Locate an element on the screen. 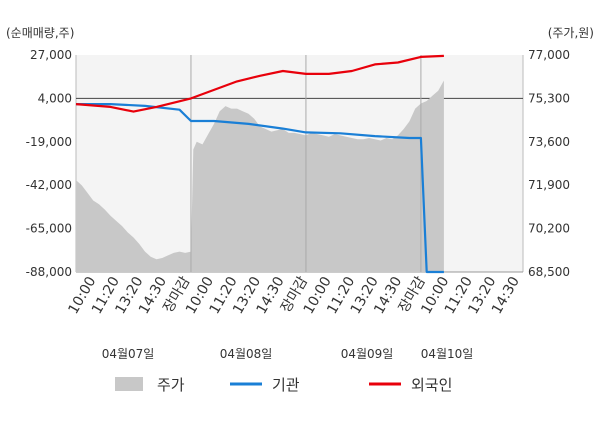 This screenshot has width=600, height=428. date-label: 04월08일 is located at coordinates (246, 354).